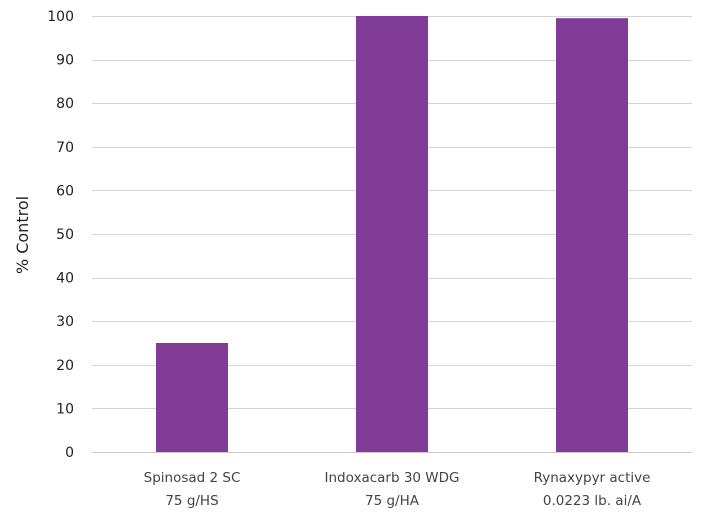  I want to click on x-category-label: Rynaxypyr active 0.0223 lb. ai/A, so click(592, 489).